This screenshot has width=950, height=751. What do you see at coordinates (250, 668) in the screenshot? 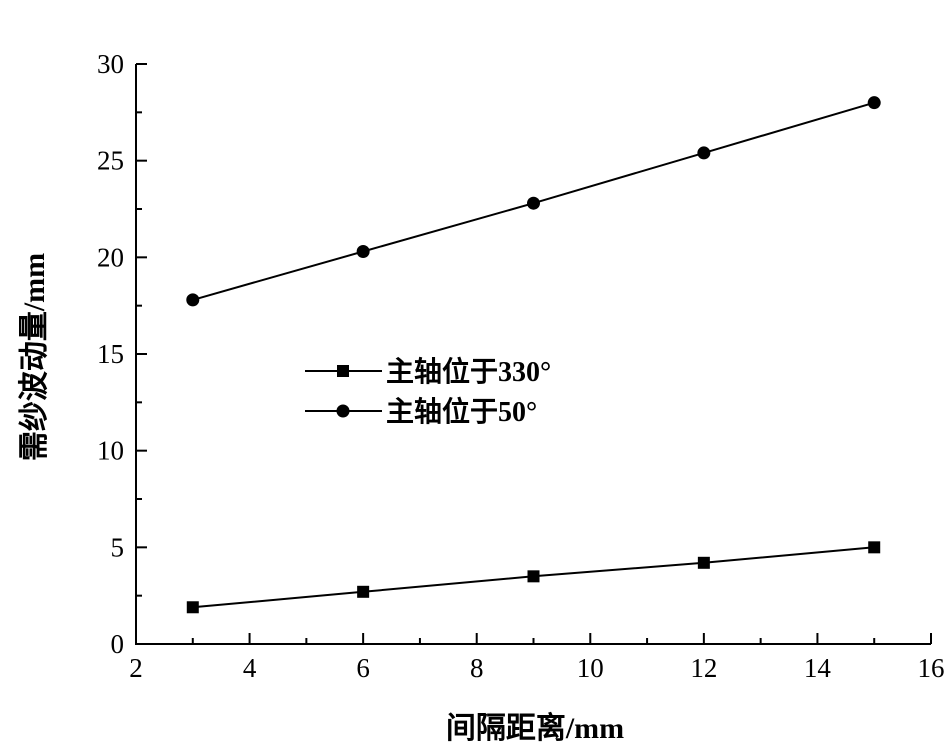
I see `x-tick-label: 4` at bounding box center [250, 668].